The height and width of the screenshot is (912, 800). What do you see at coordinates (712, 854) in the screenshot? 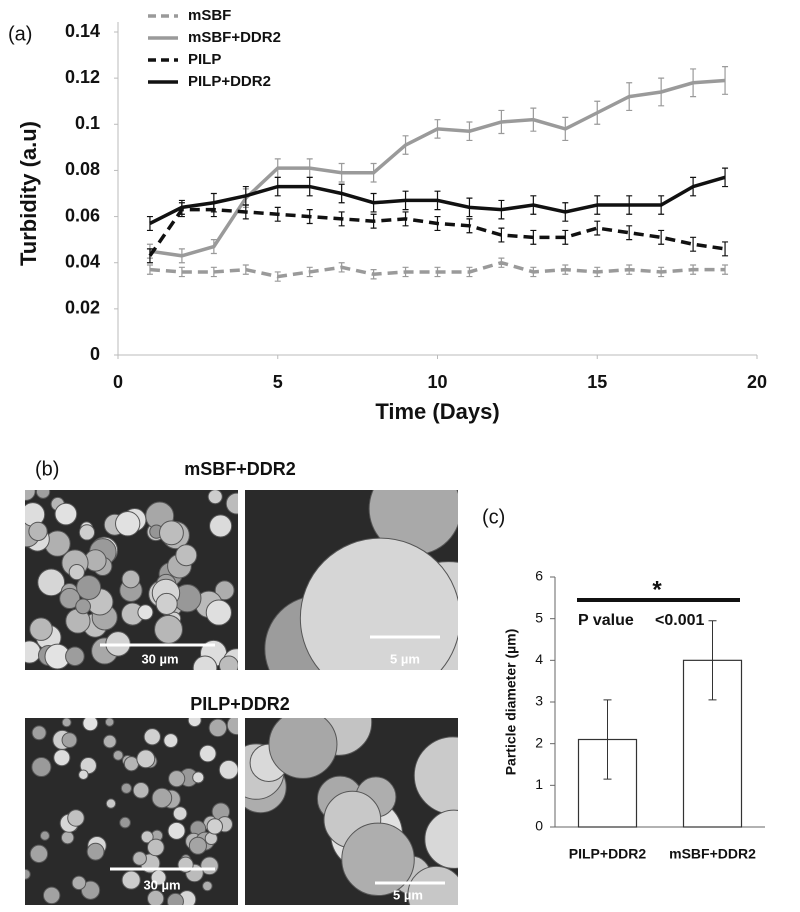
I see `x-tick-label: mSBF+DDR2` at bounding box center [712, 854].